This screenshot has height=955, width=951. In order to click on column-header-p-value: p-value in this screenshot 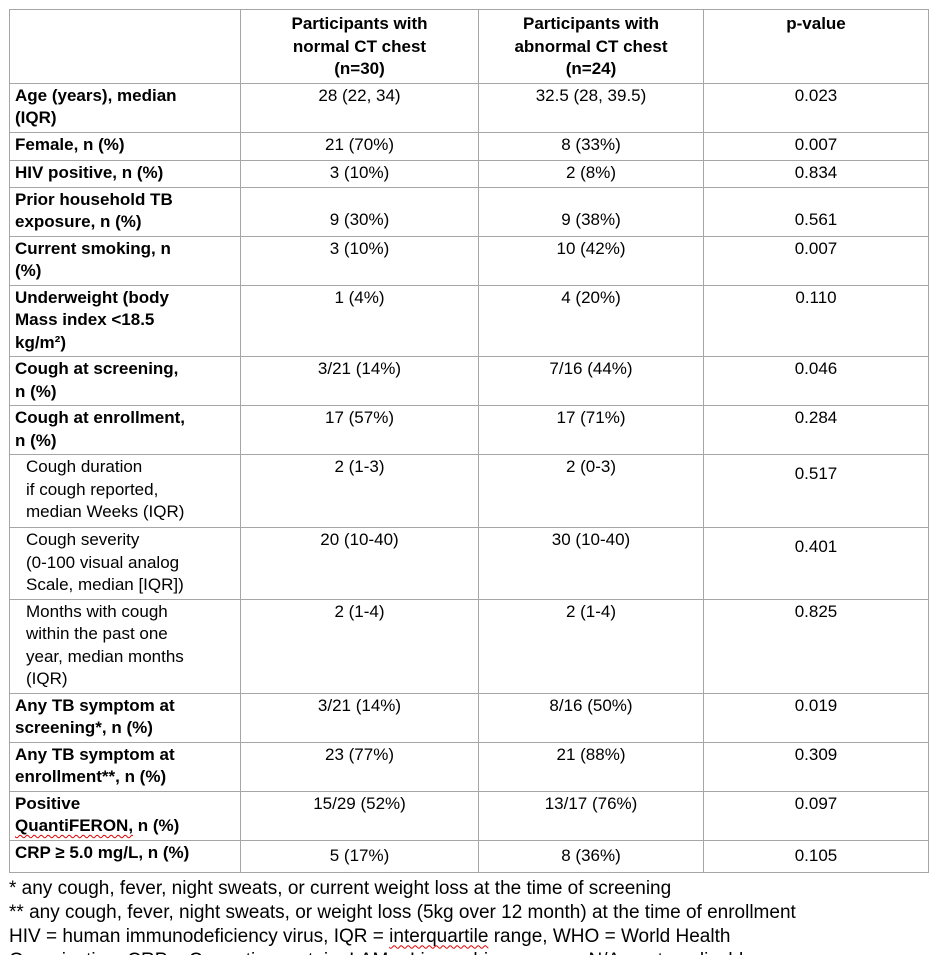, I will do `click(816, 46)`.